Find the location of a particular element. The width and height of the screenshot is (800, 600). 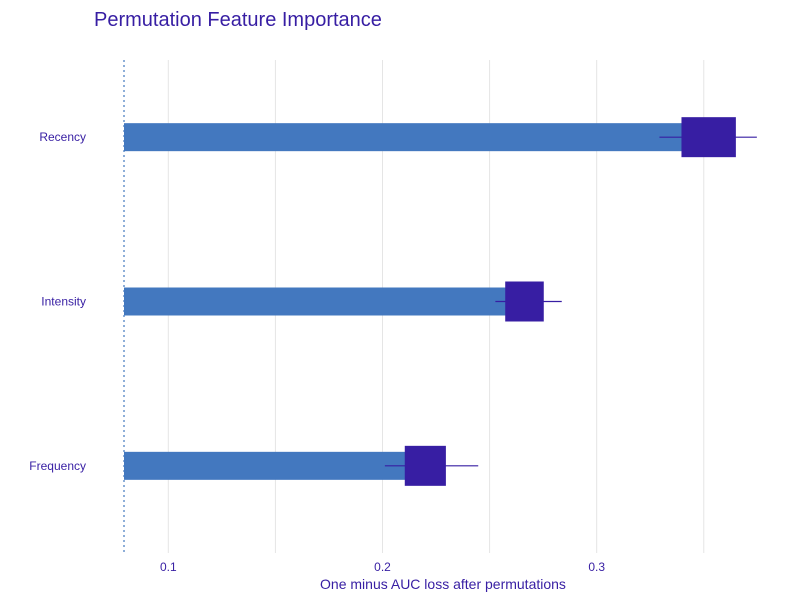

x-tick-label: 0.1 is located at coordinates (168, 567).